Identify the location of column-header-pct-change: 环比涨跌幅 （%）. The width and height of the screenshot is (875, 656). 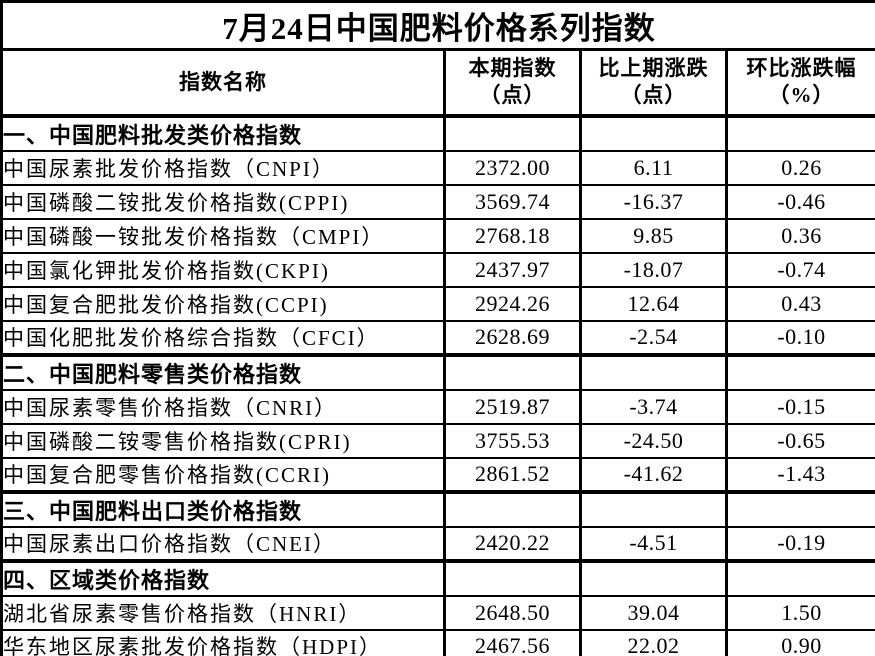
(800, 82).